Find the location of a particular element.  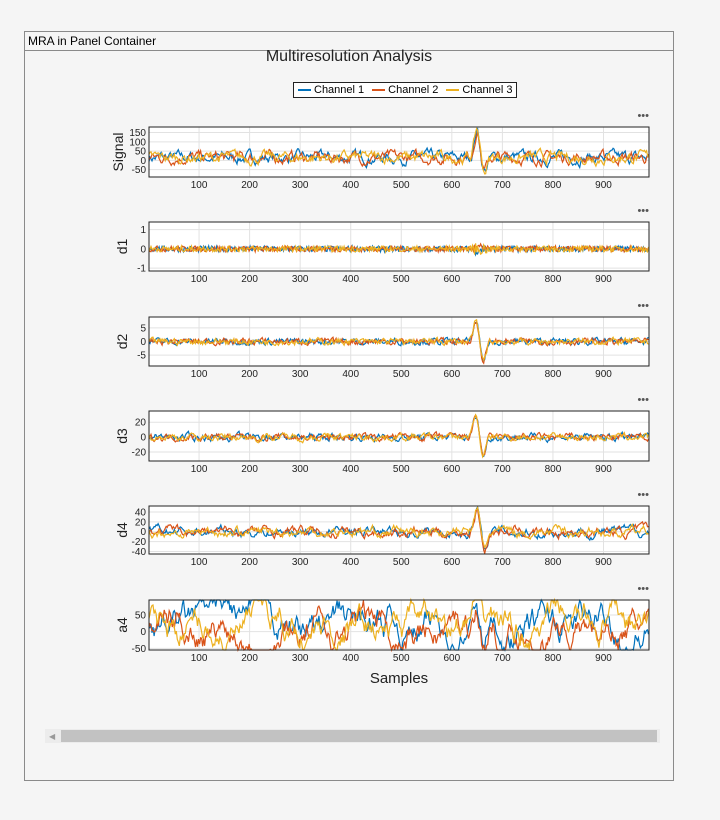

legend-entry: Channel 1 is located at coordinates (331, 90).